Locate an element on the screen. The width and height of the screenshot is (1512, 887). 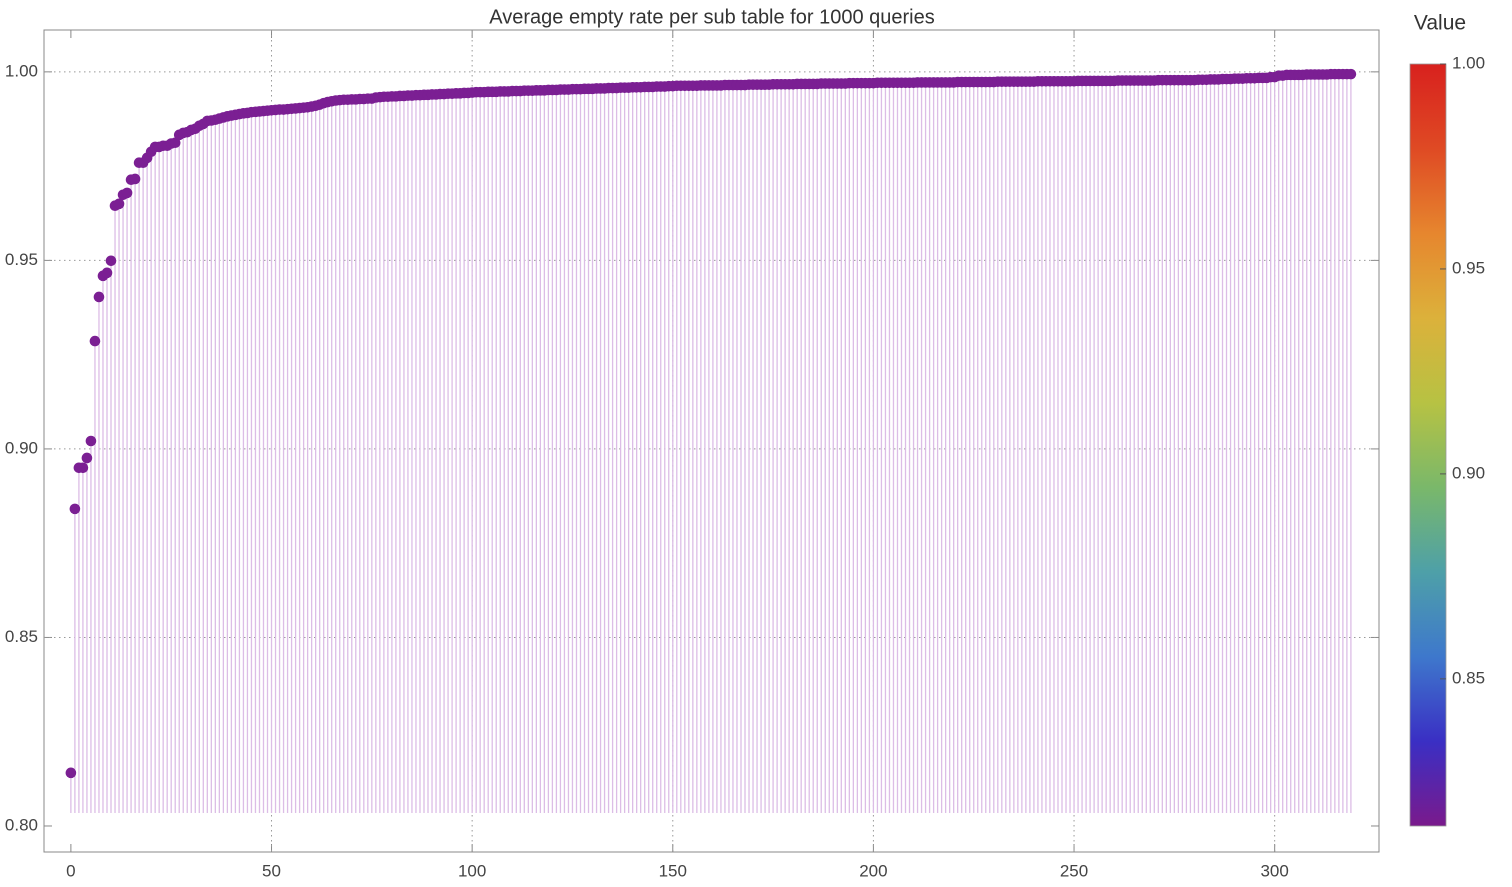
colorbar-title: Value is located at coordinates (1440, 23).